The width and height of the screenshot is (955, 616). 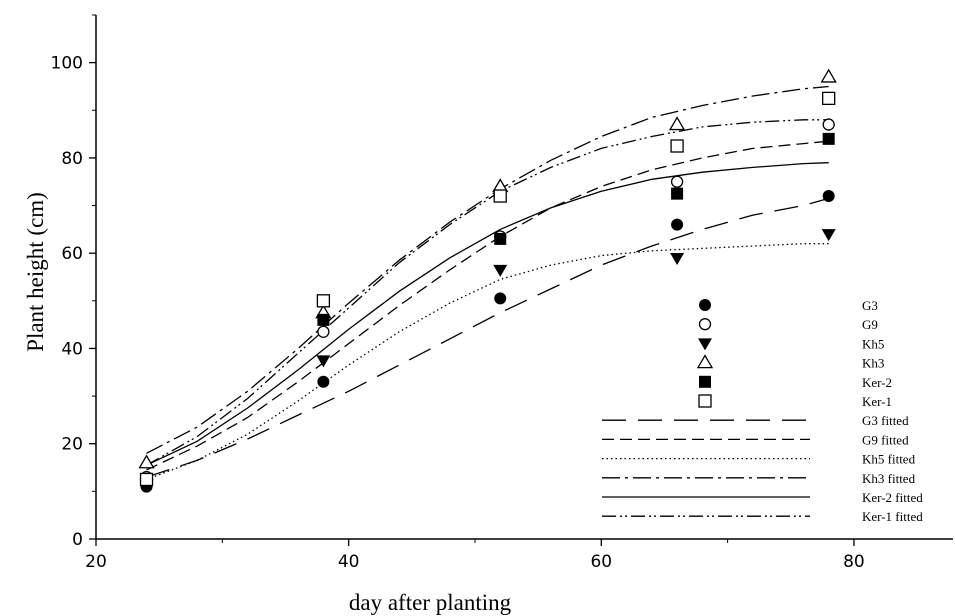 What do you see at coordinates (892, 497) in the screenshot?
I see `legend-label: Ker-2 fitted` at bounding box center [892, 497].